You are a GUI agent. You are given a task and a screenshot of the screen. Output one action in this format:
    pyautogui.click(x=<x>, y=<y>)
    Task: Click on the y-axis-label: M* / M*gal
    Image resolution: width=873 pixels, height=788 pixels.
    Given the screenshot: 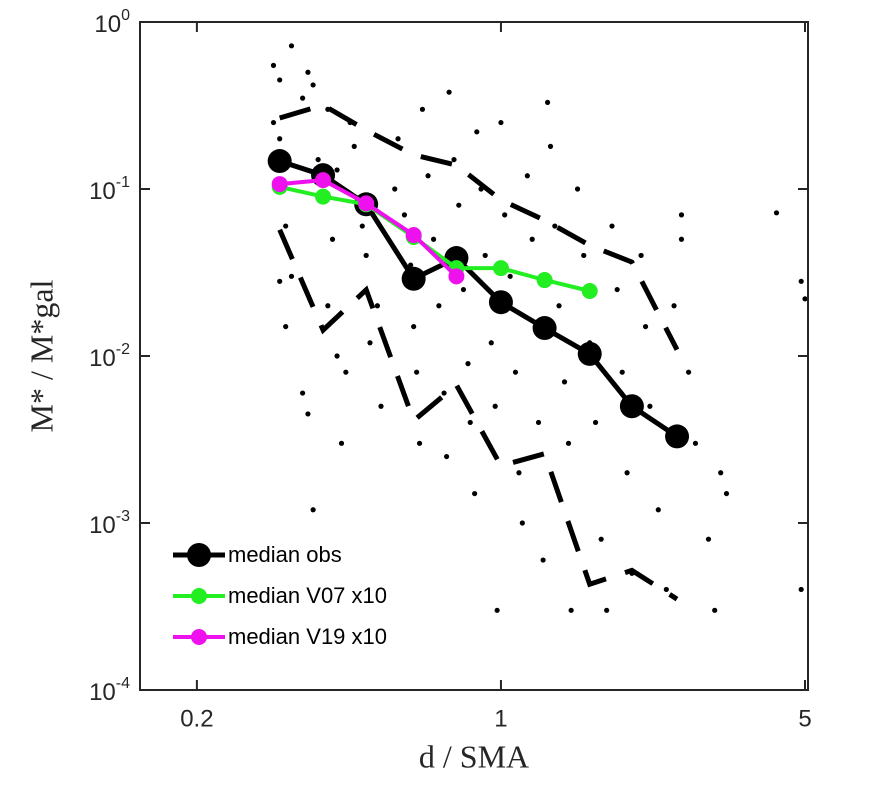 What is the action you would take?
    pyautogui.click(x=41, y=355)
    